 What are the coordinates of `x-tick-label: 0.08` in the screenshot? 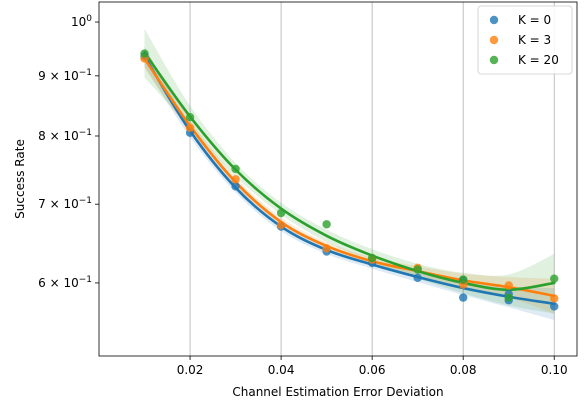 It's located at (463, 370).